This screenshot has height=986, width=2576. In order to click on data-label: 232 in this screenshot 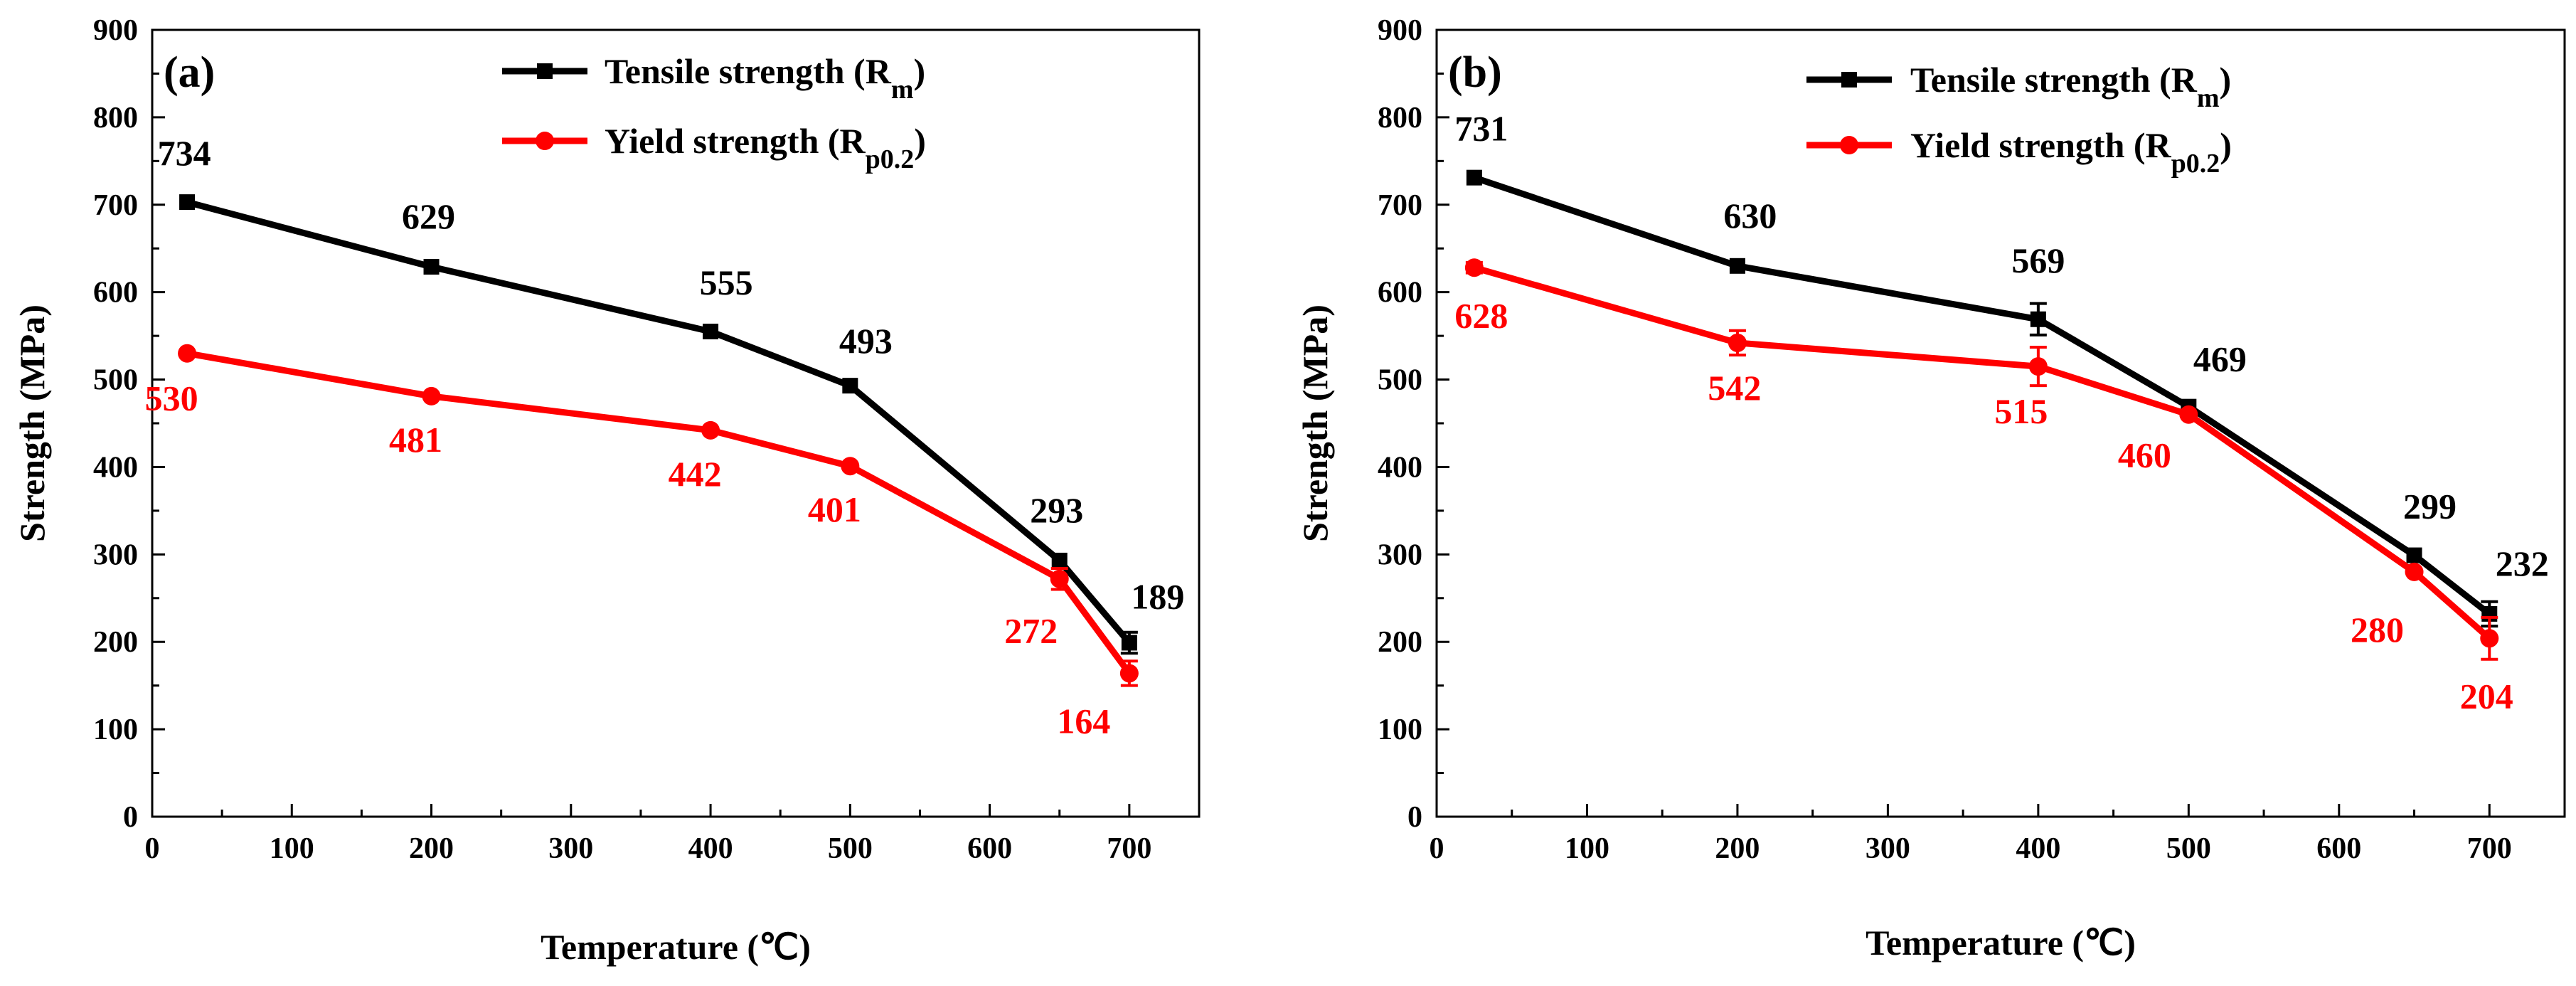, I will do `click(2522, 563)`.